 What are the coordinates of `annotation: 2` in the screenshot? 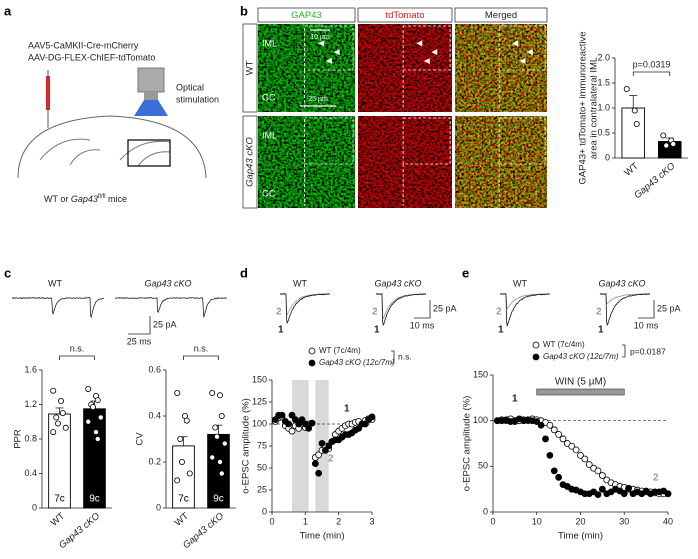 It's located at (331, 459).